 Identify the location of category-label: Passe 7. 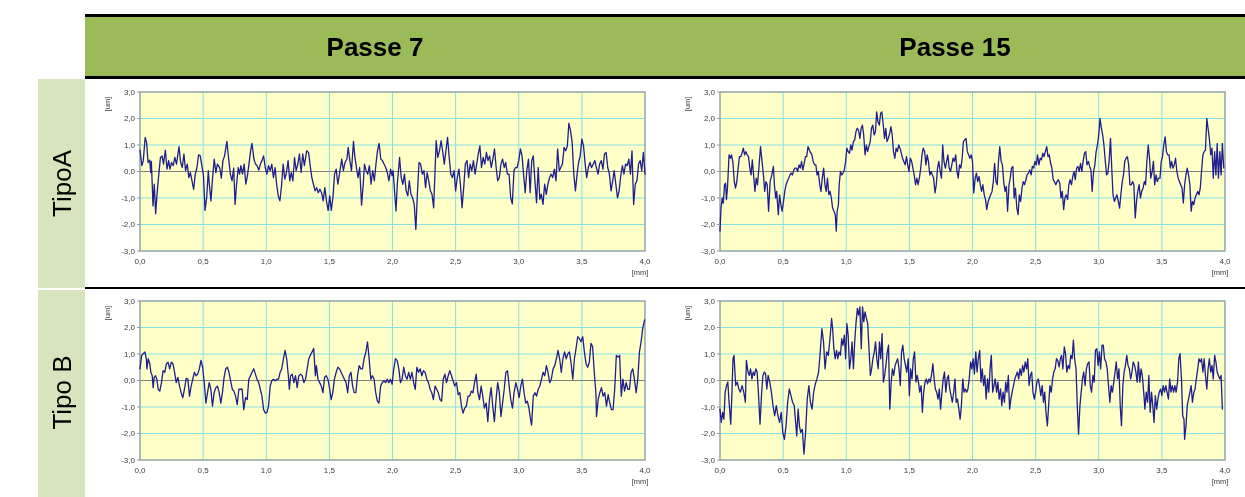
(375, 46).